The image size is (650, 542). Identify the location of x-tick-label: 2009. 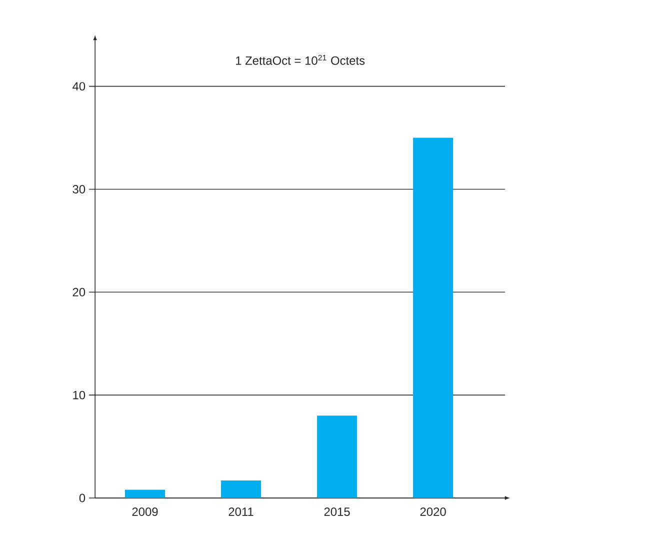
(145, 512).